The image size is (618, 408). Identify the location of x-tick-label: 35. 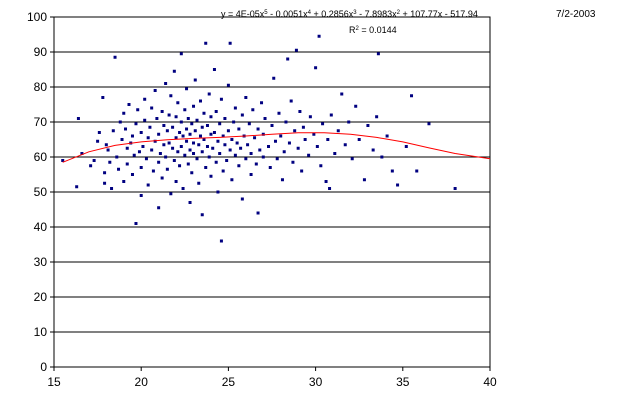
(403, 382).